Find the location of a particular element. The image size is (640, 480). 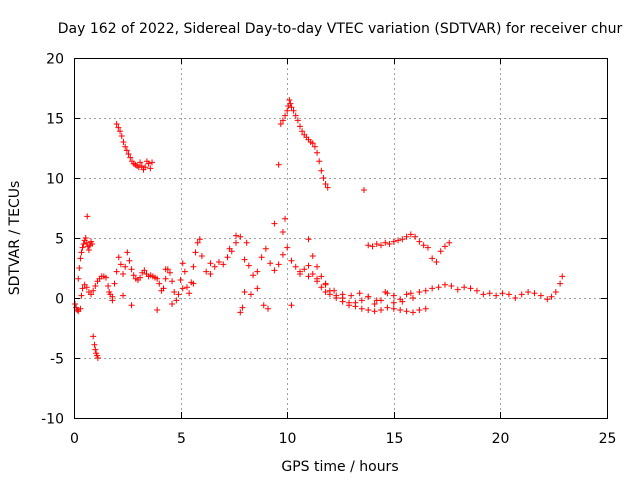

y-tick-label: -5 is located at coordinates (57, 360).